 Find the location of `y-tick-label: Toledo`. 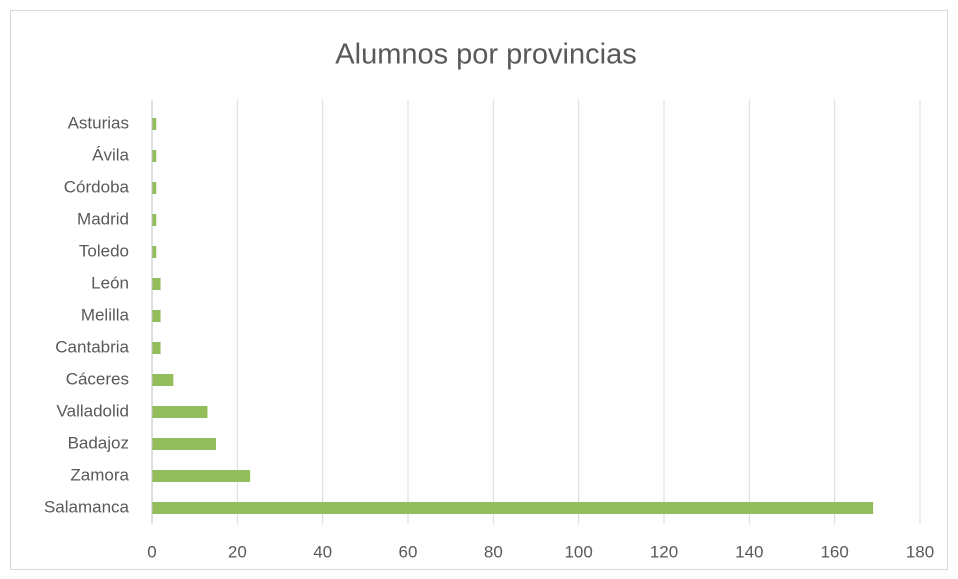

y-tick-label: Toledo is located at coordinates (104, 250).